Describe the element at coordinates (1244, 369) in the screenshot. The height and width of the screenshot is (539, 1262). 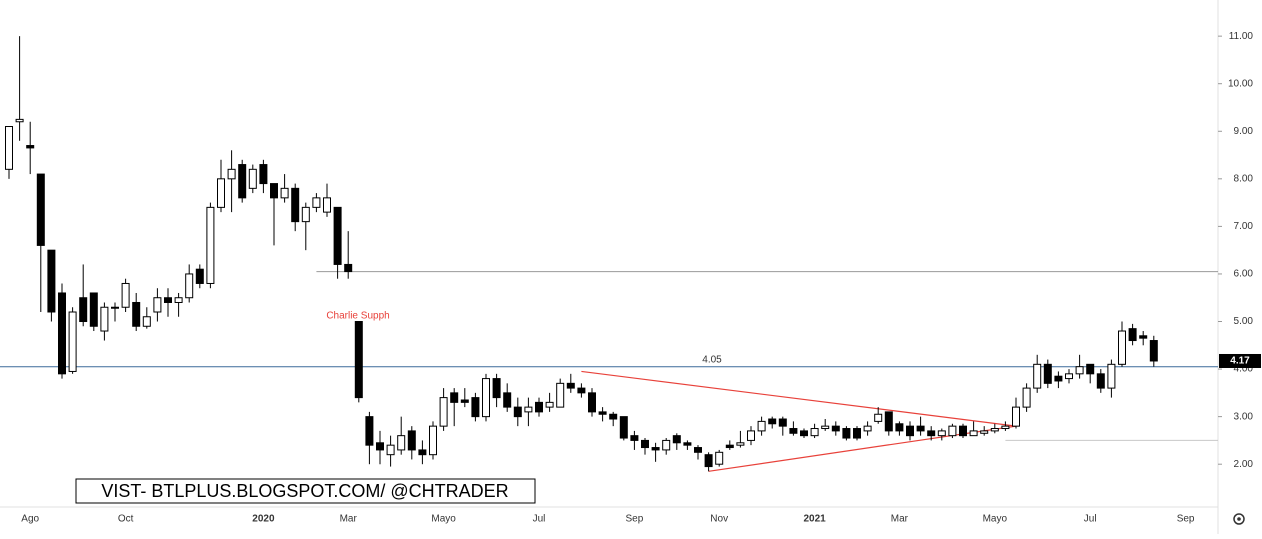
I see `y-tick-label: 4.00` at that location.